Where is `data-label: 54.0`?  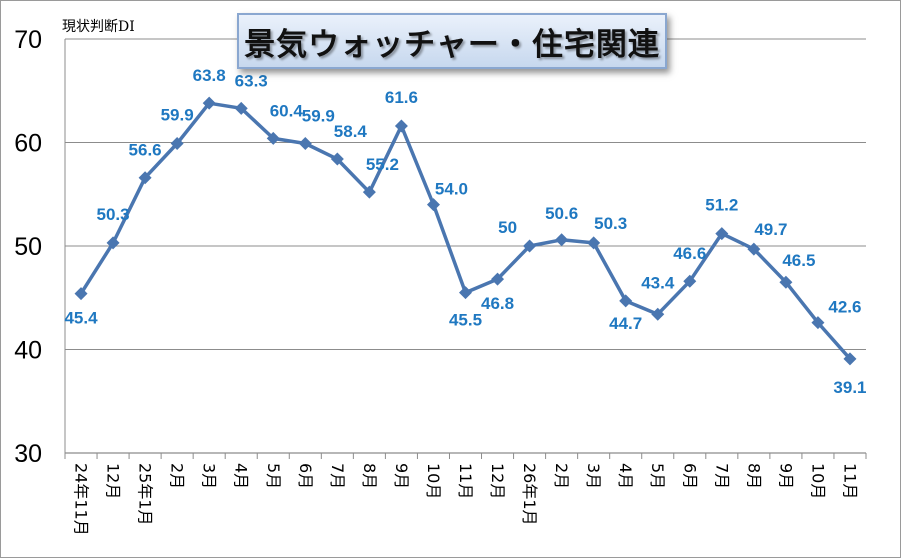 data-label: 54.0 is located at coordinates (451, 189).